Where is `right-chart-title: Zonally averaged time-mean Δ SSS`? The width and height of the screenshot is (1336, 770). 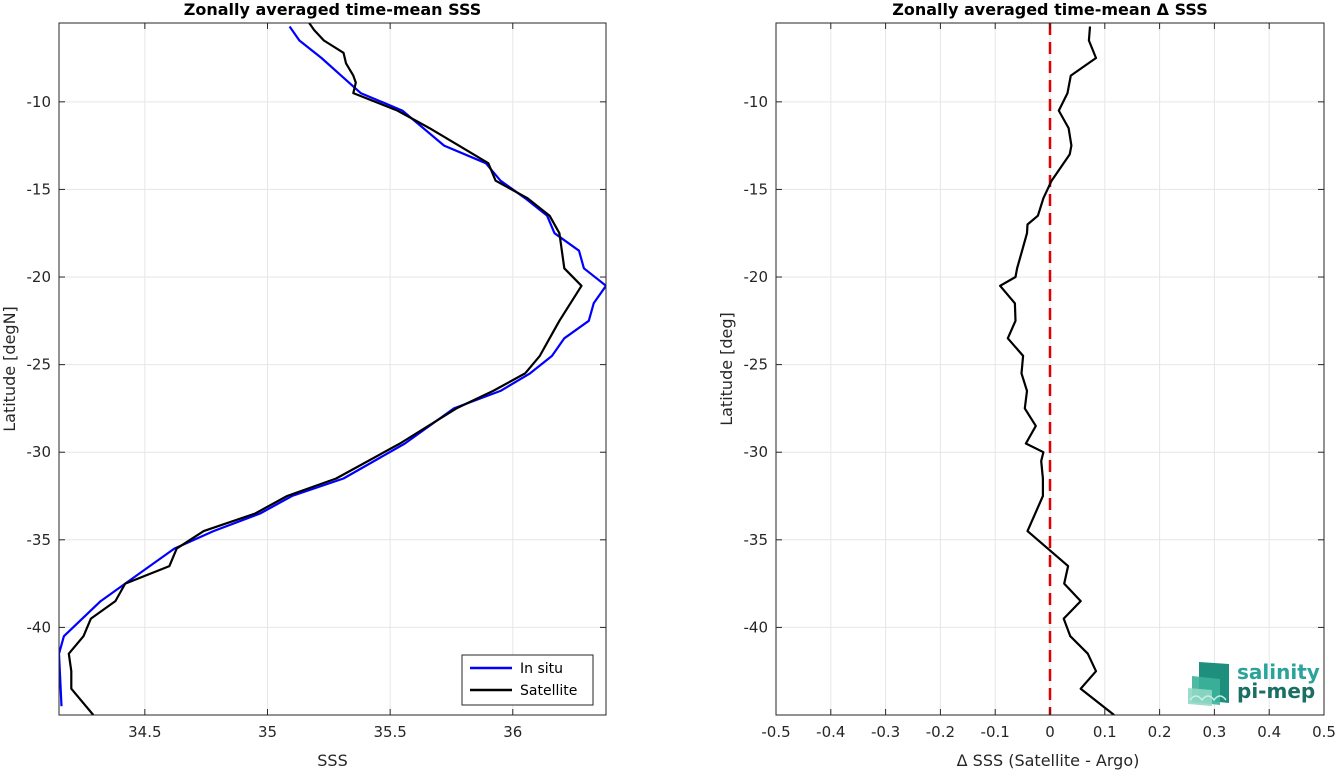 right-chart-title: Zonally averaged time-mean Δ SSS is located at coordinates (1050, 9).